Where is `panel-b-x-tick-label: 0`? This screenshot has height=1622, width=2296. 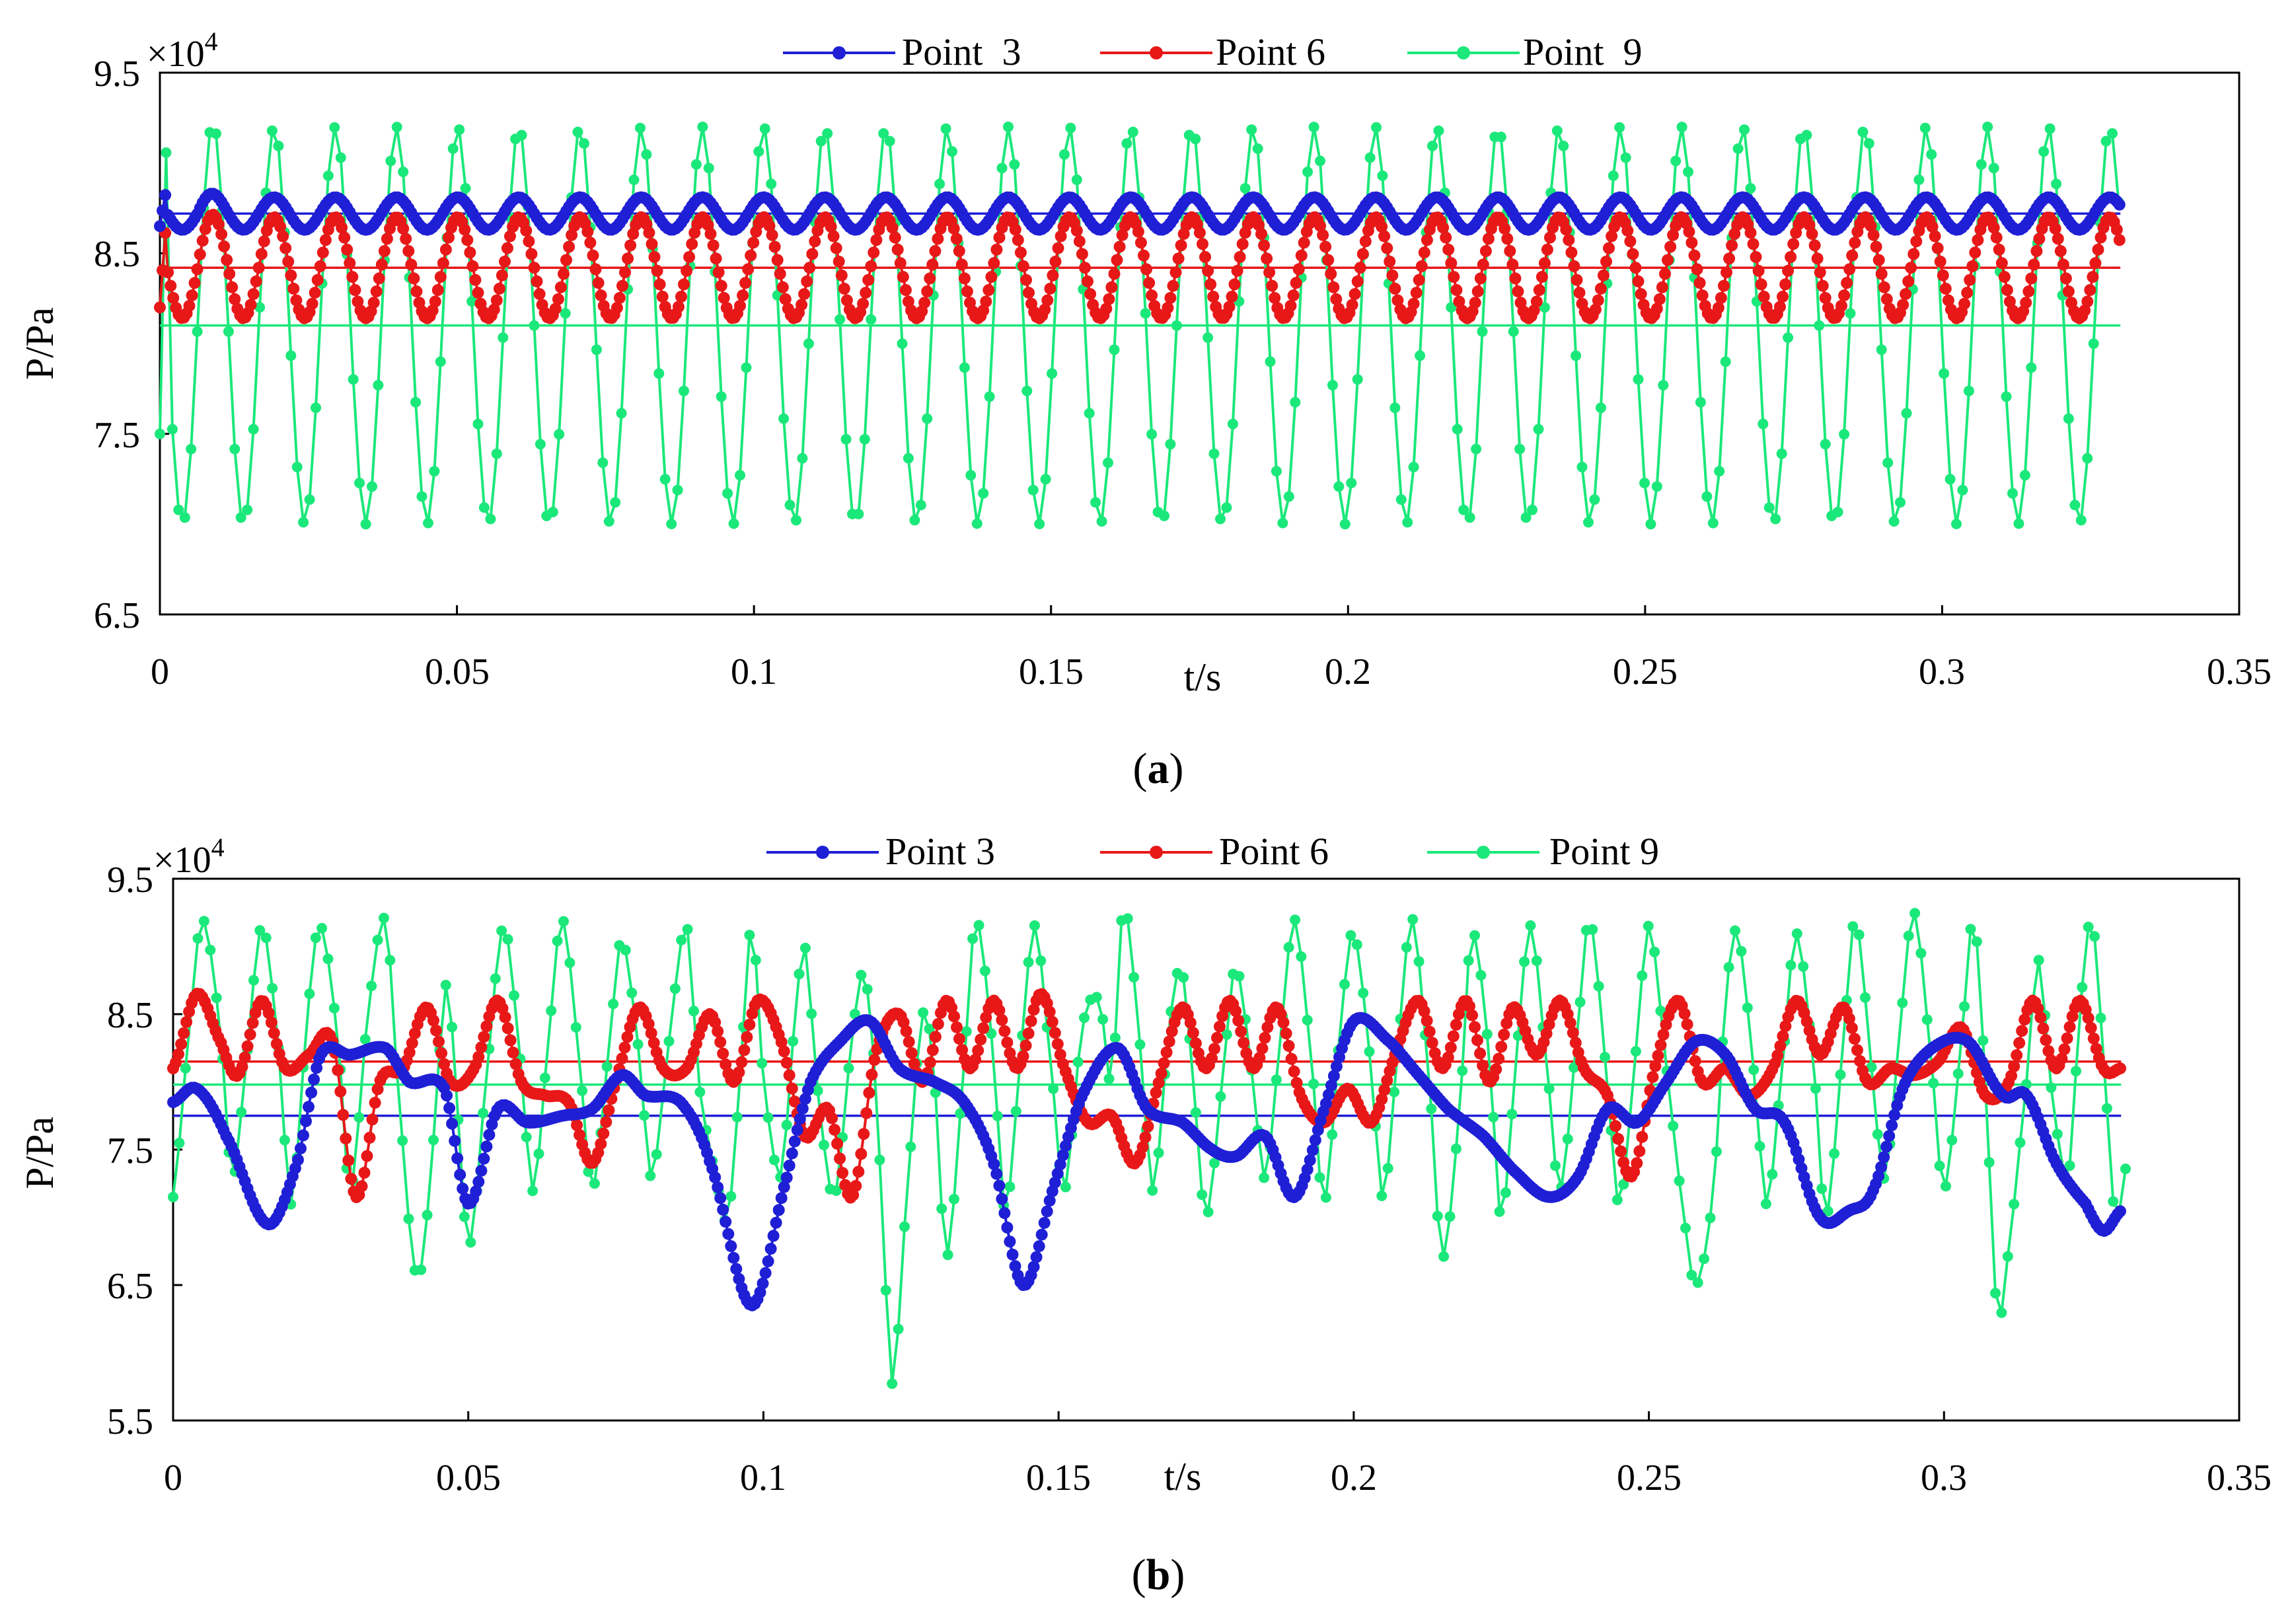 panel-b-x-tick-label: 0 is located at coordinates (173, 1477).